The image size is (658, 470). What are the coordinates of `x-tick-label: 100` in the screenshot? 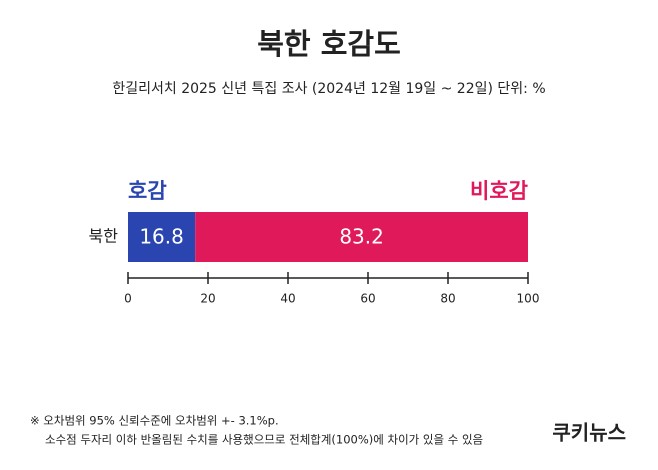 It's located at (528, 299).